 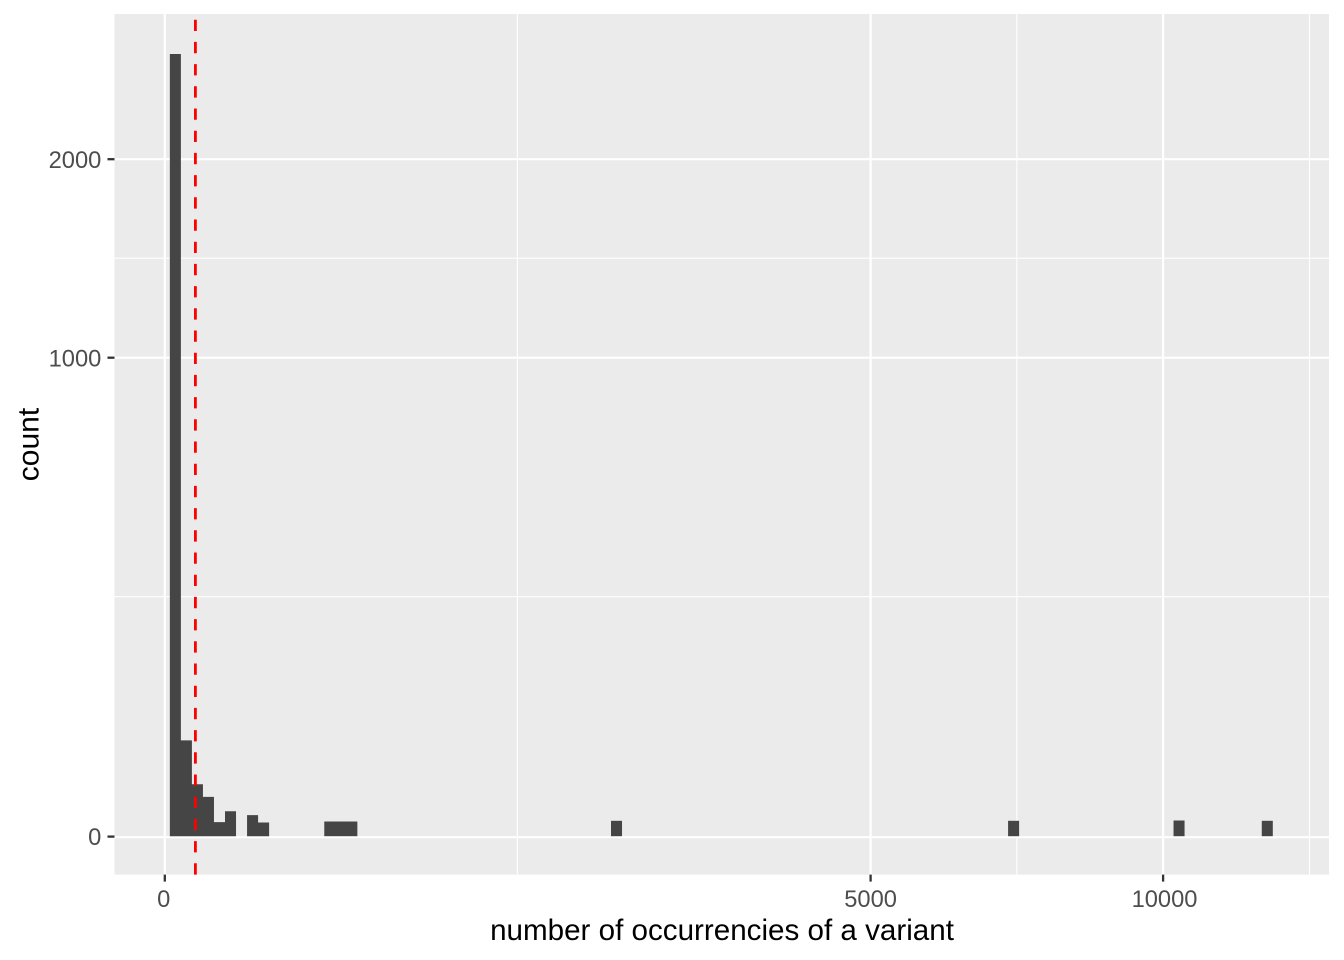 I want to click on svg-text: 10000, so click(x=1165, y=900).